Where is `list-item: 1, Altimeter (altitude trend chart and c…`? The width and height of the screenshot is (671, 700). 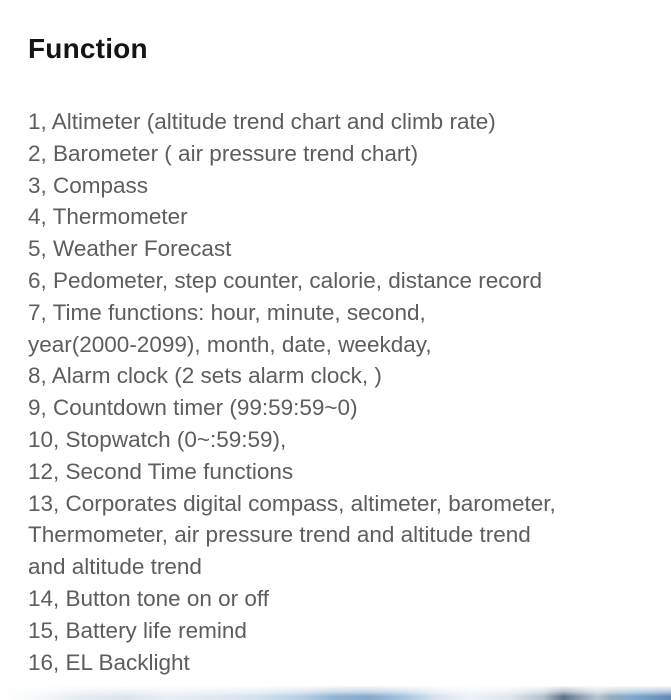
list-item: 1, Altimeter (altitude trend chart and c… is located at coordinates (344, 122).